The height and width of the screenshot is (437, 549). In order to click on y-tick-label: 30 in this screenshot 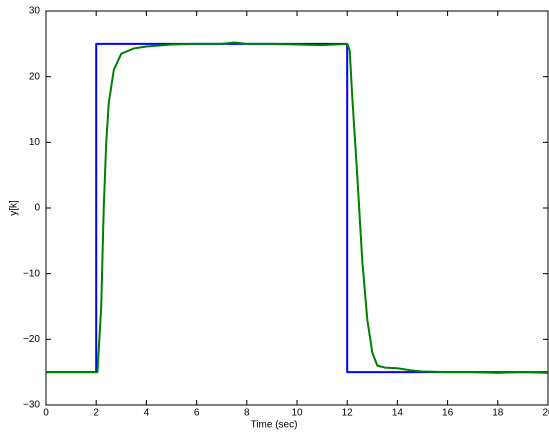, I will do `click(35, 11)`.